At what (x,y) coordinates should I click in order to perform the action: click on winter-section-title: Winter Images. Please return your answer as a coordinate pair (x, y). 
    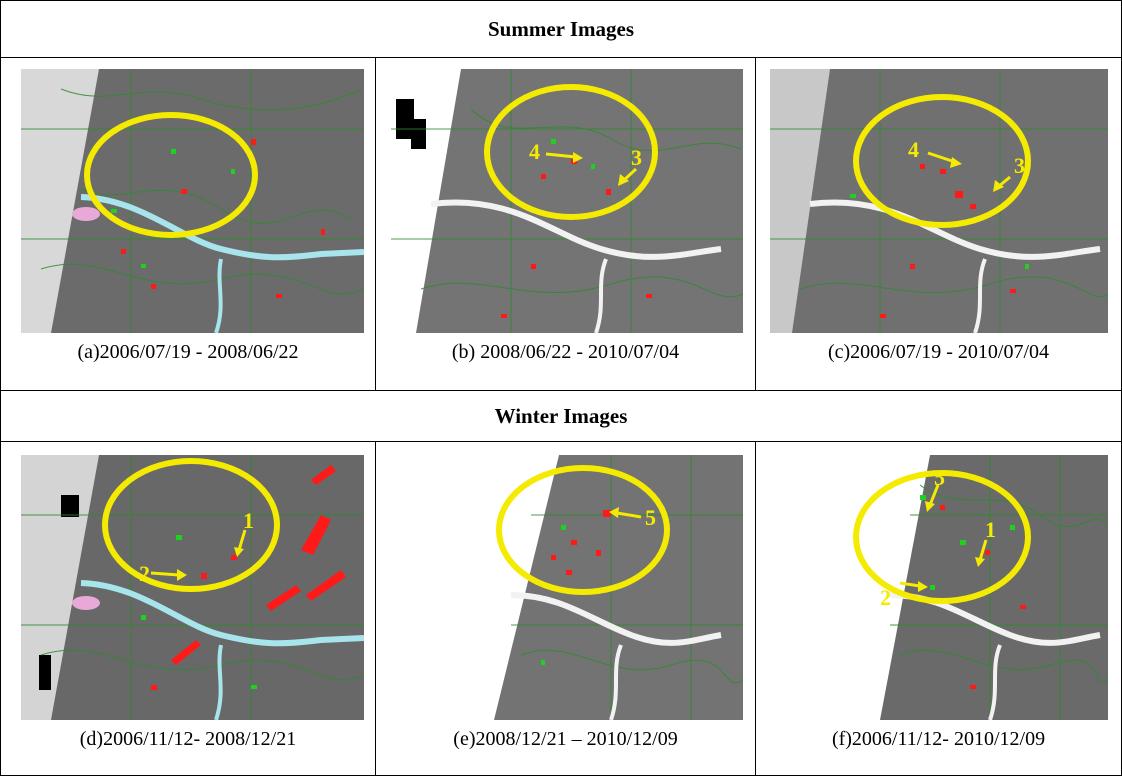
    Looking at the image, I should click on (561, 415).